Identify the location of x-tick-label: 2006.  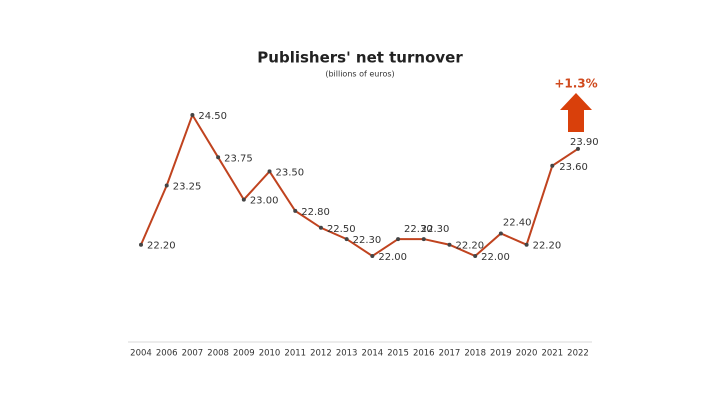
(167, 354).